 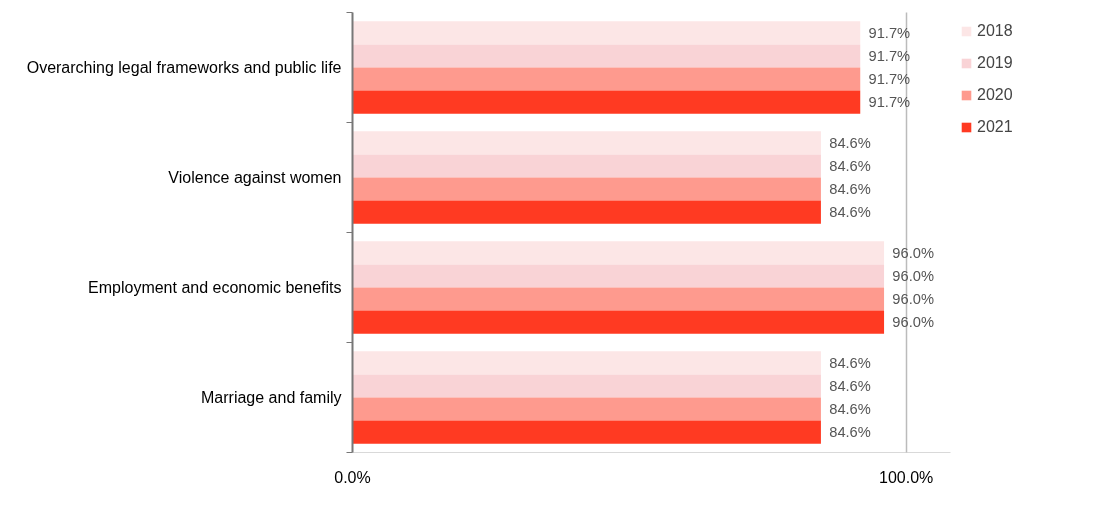 I want to click on legend-label: 2021, so click(x=995, y=127).